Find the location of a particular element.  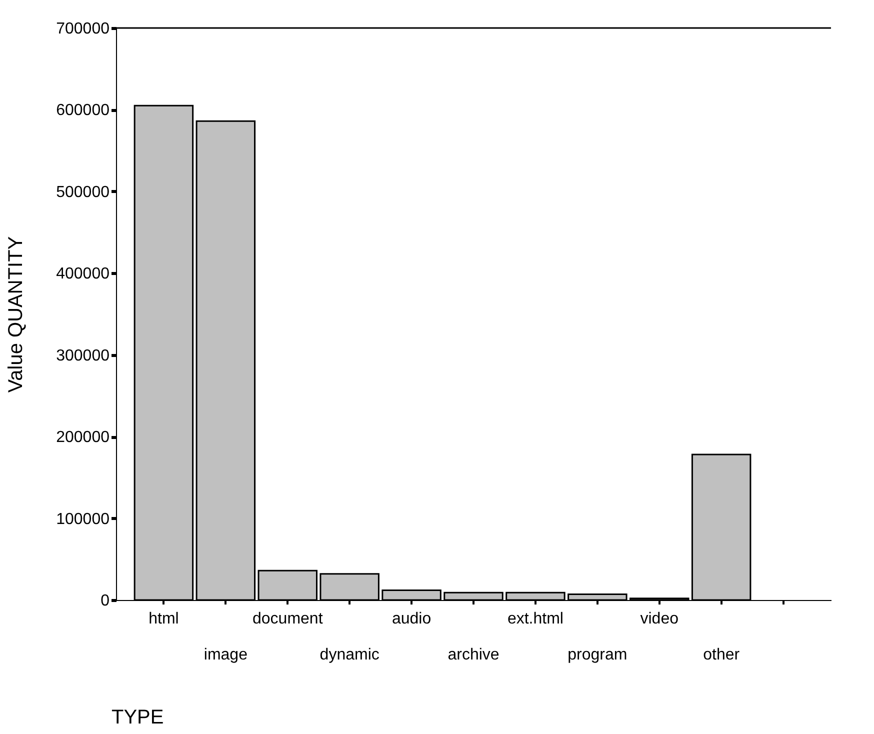

x-tick-label: other is located at coordinates (721, 655).